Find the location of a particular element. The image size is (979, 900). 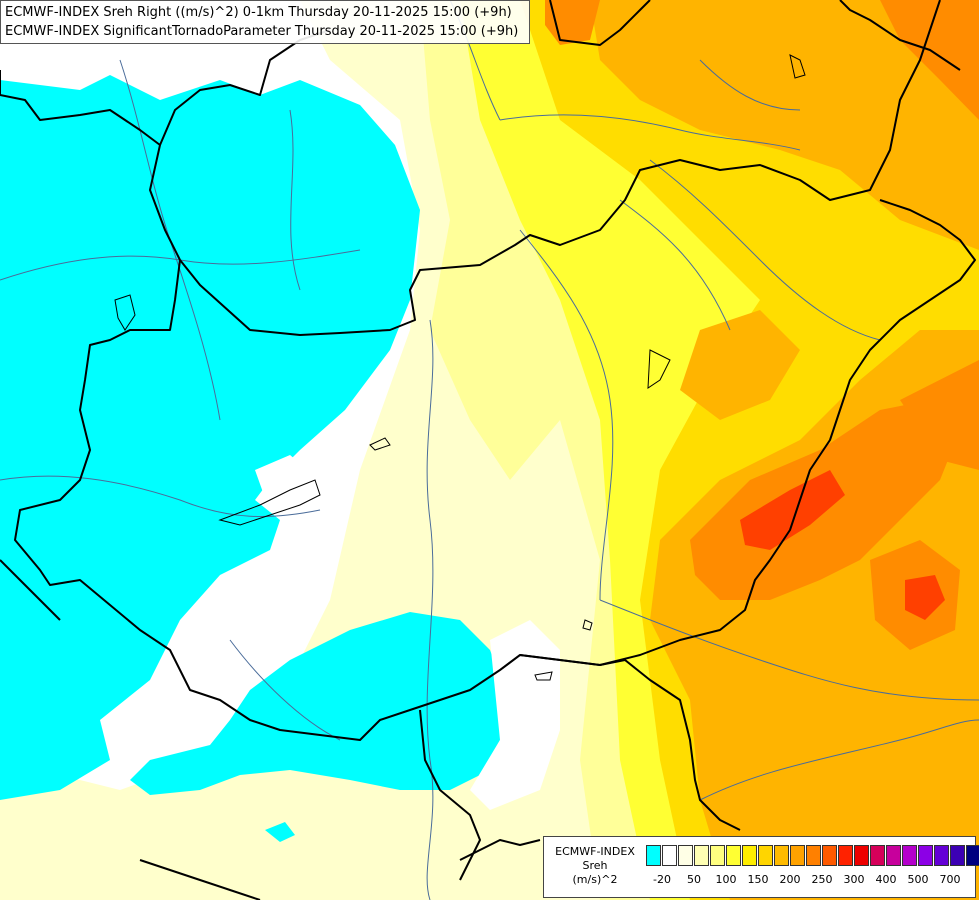

legend-tick-label: 300 is located at coordinates (854, 879).